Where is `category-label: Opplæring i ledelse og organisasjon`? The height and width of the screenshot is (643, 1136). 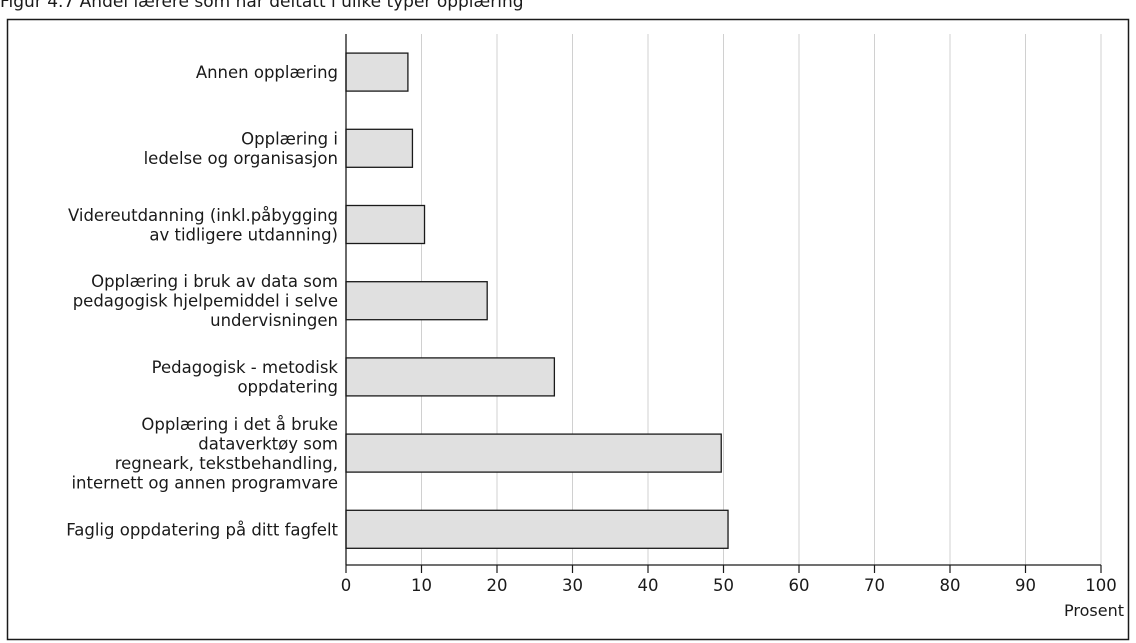 category-label: Opplæring i ledelse og organisasjon is located at coordinates (241, 149).